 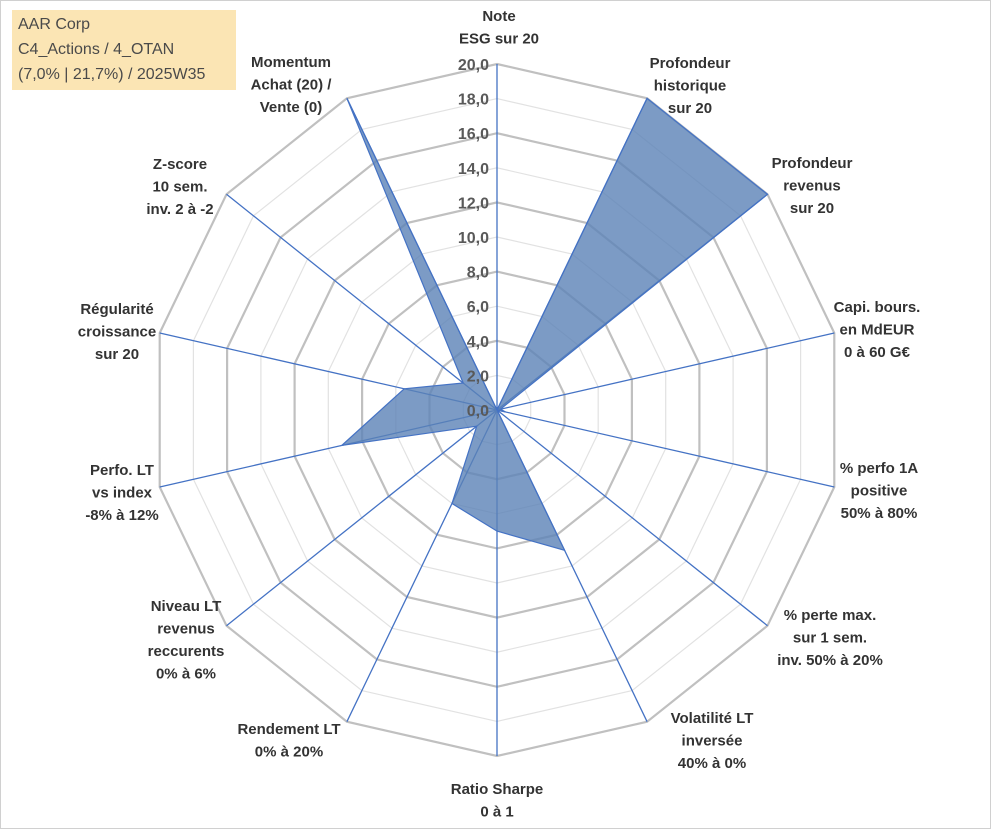 I want to click on axis-label: Profondeur revenus sur 20, so click(x=812, y=186).